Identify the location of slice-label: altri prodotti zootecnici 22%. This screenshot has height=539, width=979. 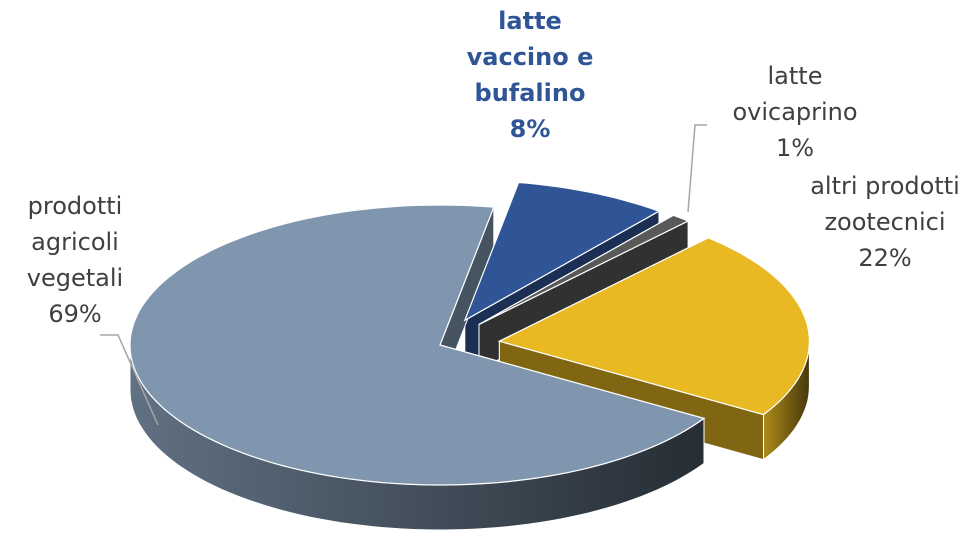
(885, 222).